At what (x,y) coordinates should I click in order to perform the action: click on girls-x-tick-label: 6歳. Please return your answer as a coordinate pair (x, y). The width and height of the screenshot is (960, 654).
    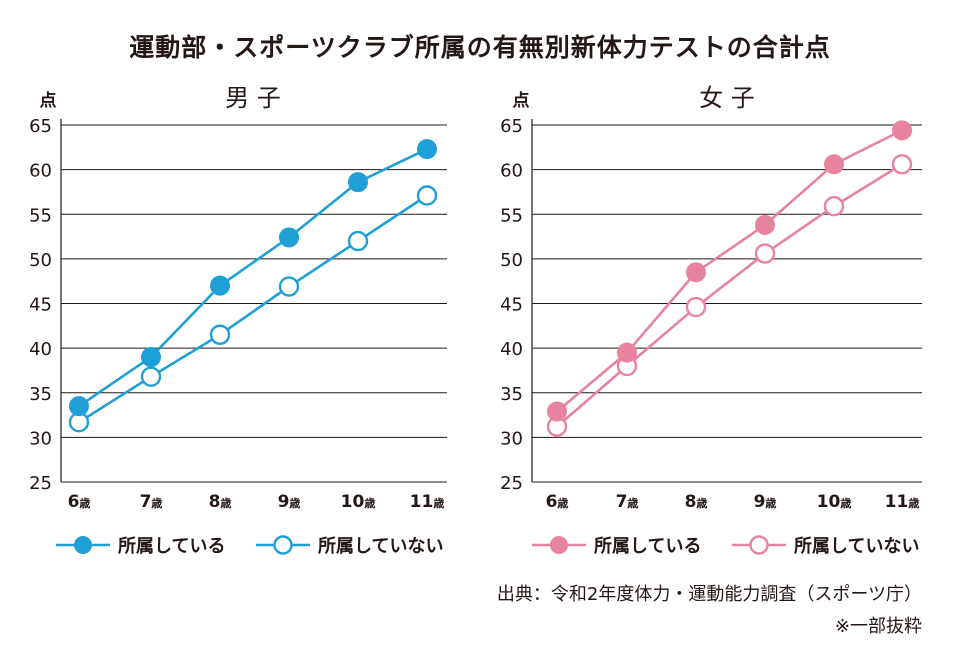
    Looking at the image, I should click on (557, 502).